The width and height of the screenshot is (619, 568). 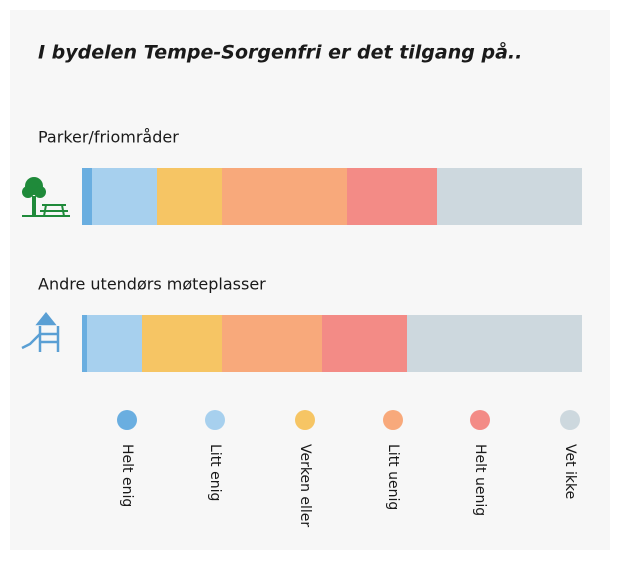 I want to click on legend-label: Verken eller, so click(x=305, y=485).